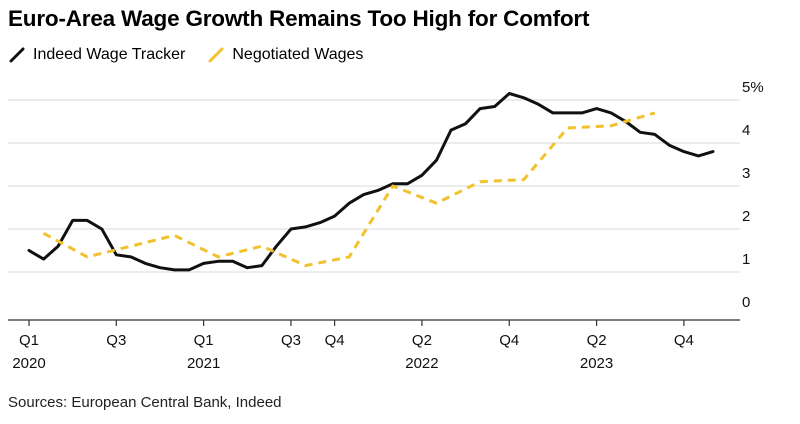 The height and width of the screenshot is (424, 800). Describe the element at coordinates (596, 363) in the screenshot. I see `x-tick-year-label: 2023` at that location.